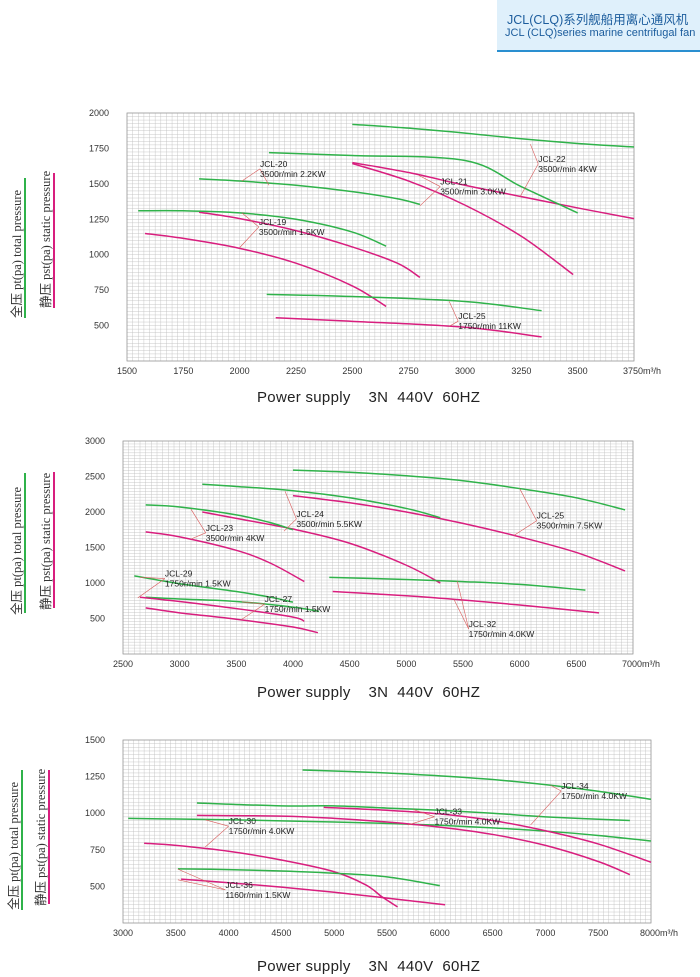  Describe the element at coordinates (239, 885) in the screenshot. I see `annotation-model: JCL-36` at that location.